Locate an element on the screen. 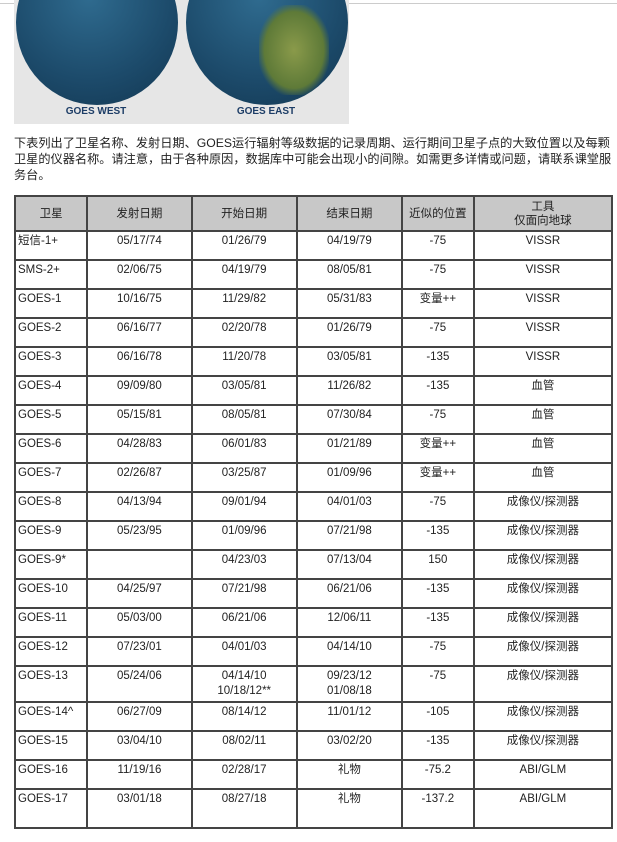  table-cell: 03/04/10 is located at coordinates (139, 745).